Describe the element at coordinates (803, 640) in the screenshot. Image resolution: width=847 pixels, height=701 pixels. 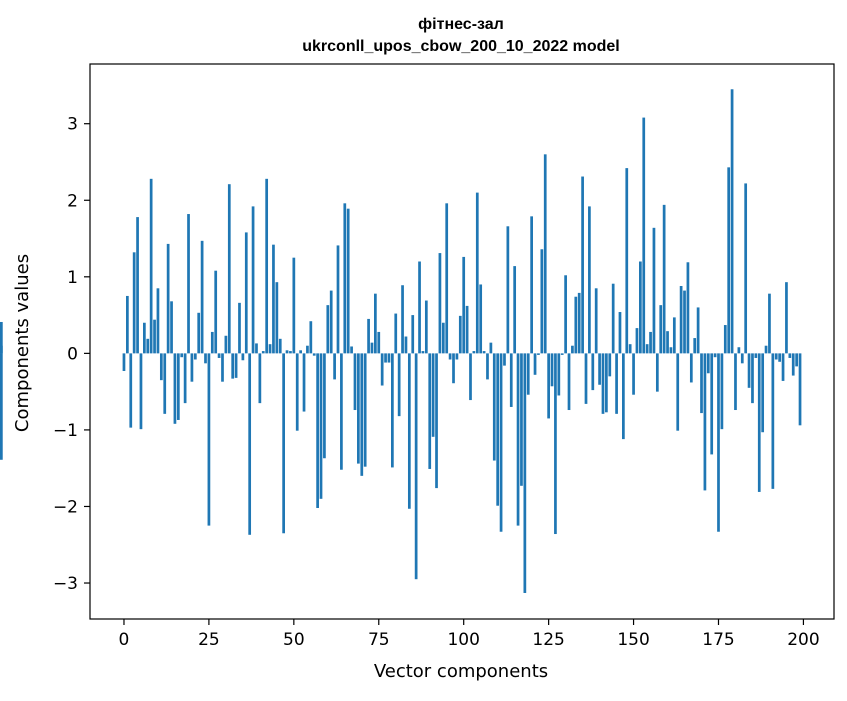
I see `x-tick-label: 200` at that location.